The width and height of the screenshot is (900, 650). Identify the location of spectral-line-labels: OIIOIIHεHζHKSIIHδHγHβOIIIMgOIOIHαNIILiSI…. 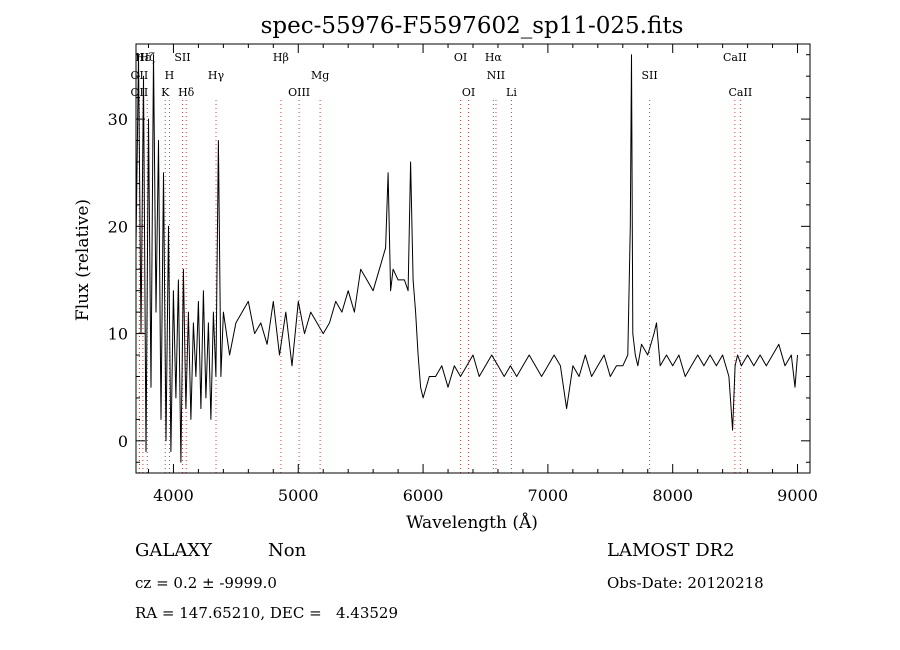
(442, 75).